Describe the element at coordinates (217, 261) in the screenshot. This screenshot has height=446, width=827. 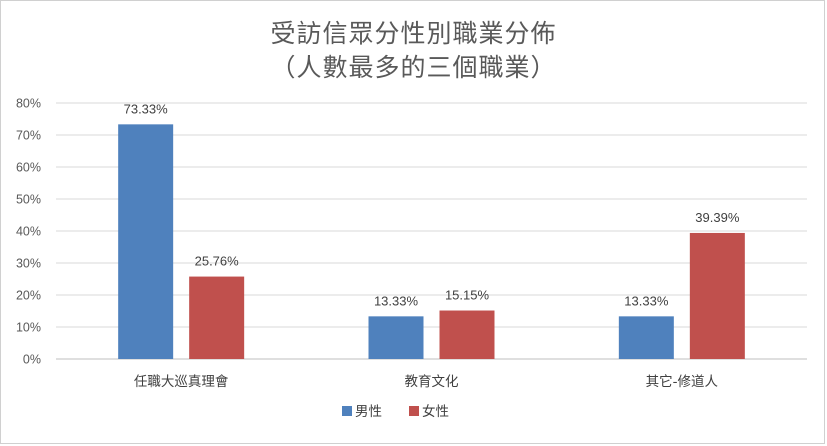
I see `data-label: 25.76%` at that location.